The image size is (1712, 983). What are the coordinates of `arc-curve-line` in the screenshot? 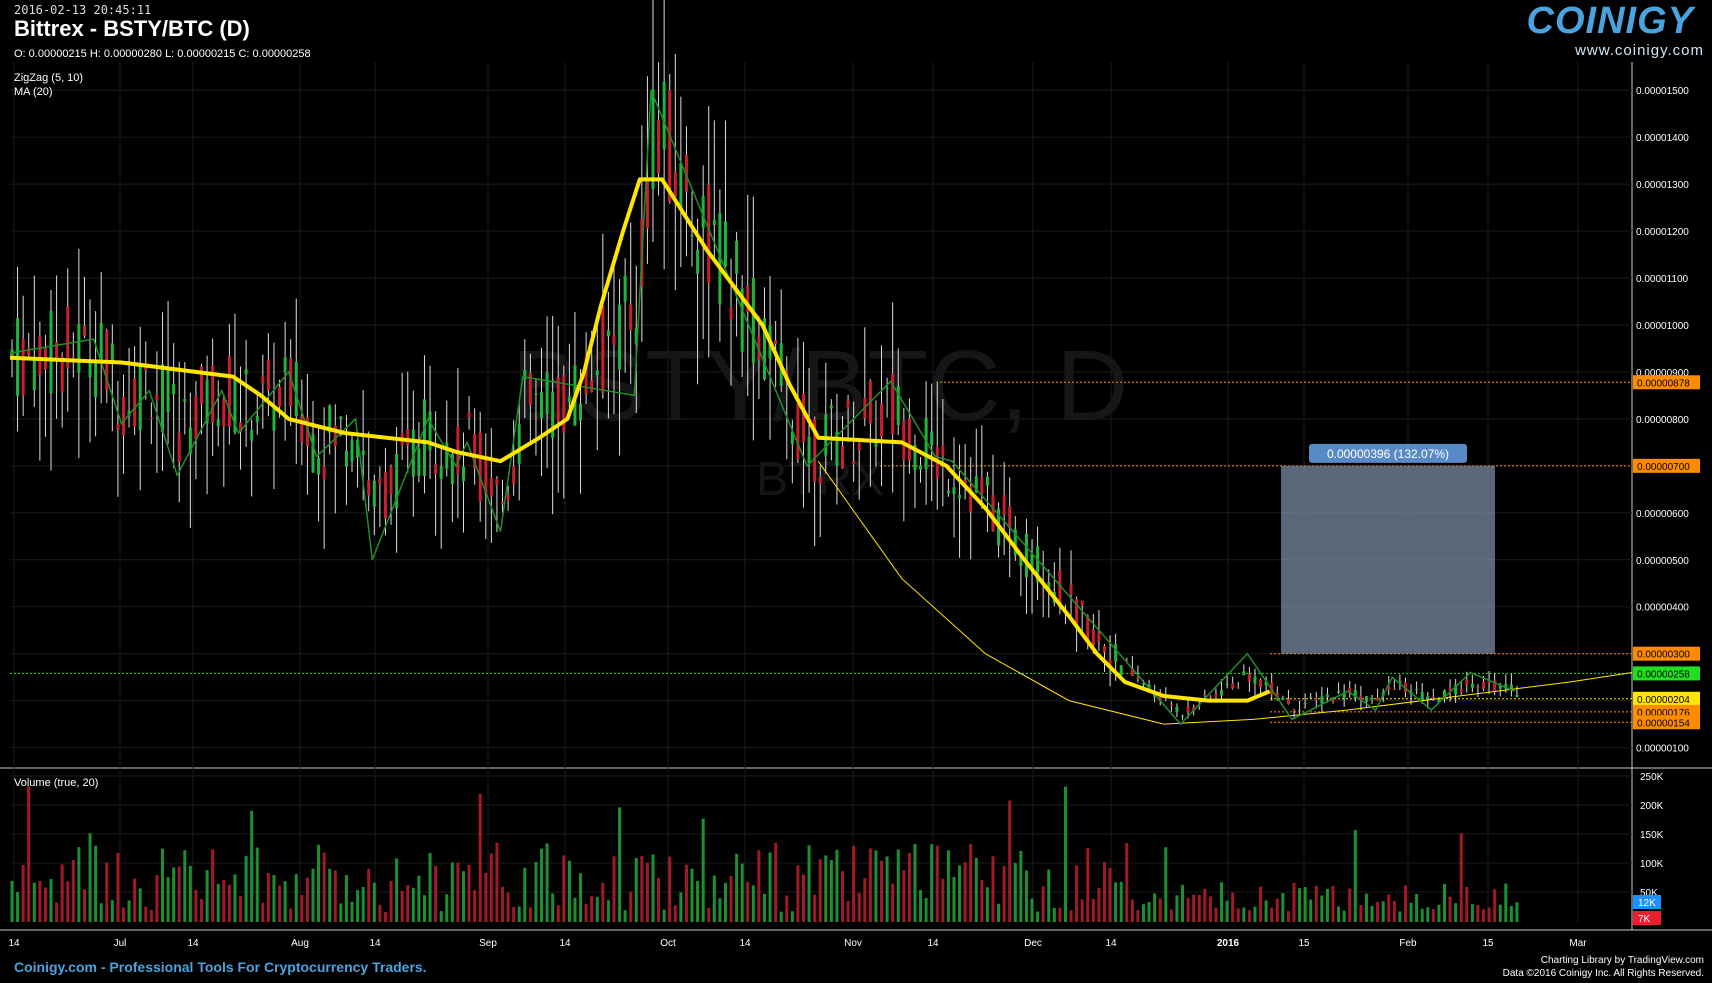 It's located at (1225, 592).